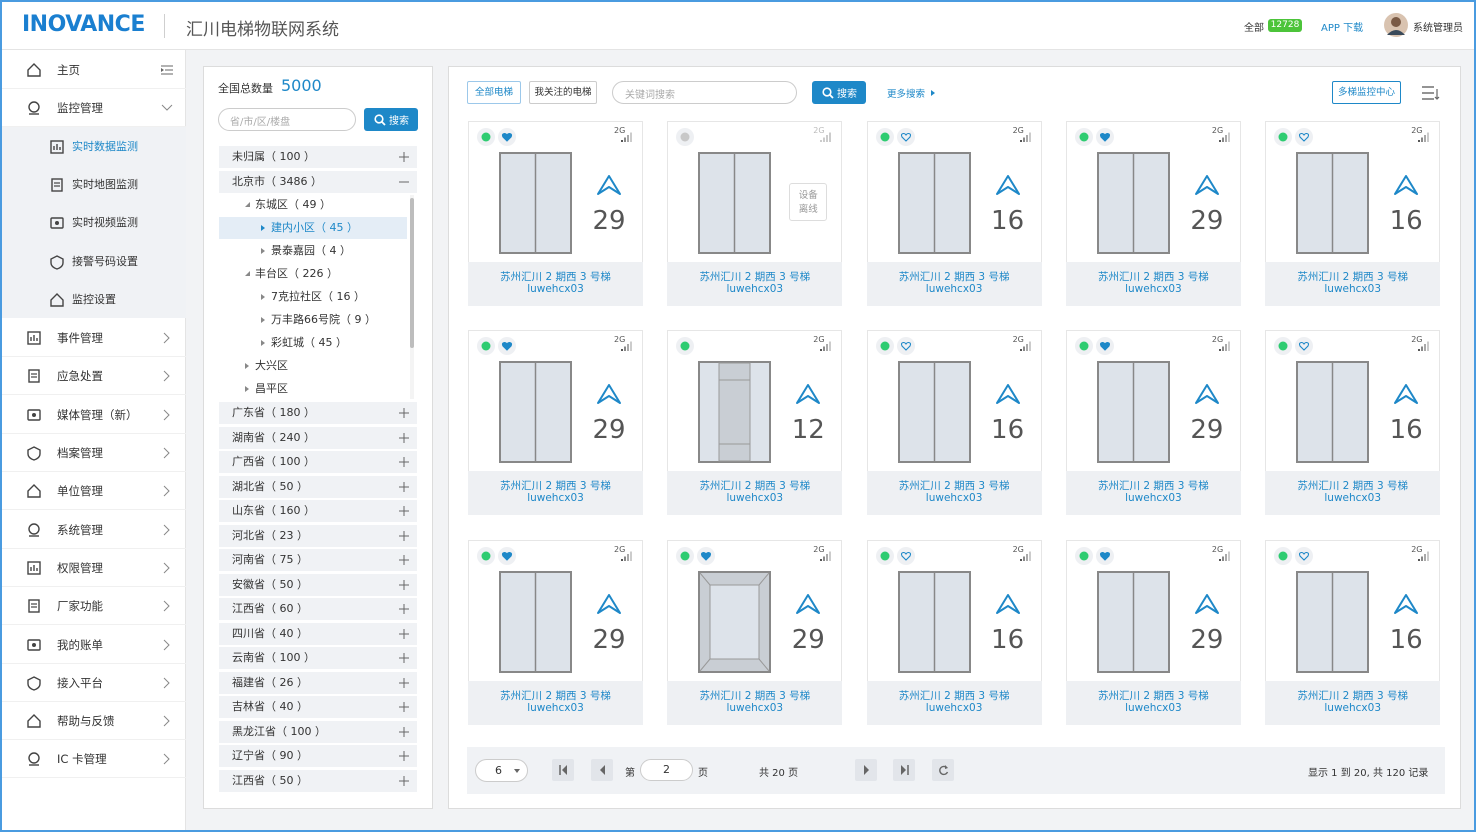  I want to click on tree-label: 未归属（ 100 ）, so click(273, 156).